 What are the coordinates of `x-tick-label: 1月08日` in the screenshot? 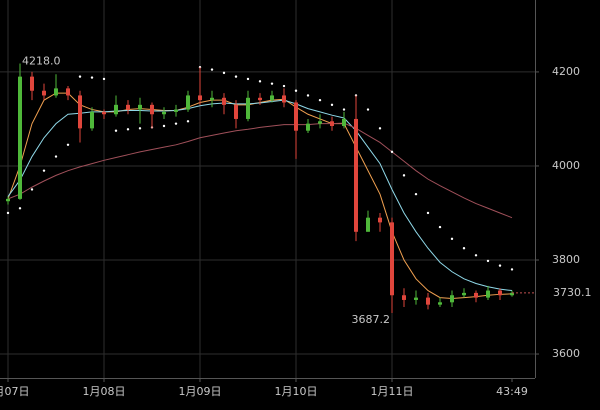 It's located at (104, 391).